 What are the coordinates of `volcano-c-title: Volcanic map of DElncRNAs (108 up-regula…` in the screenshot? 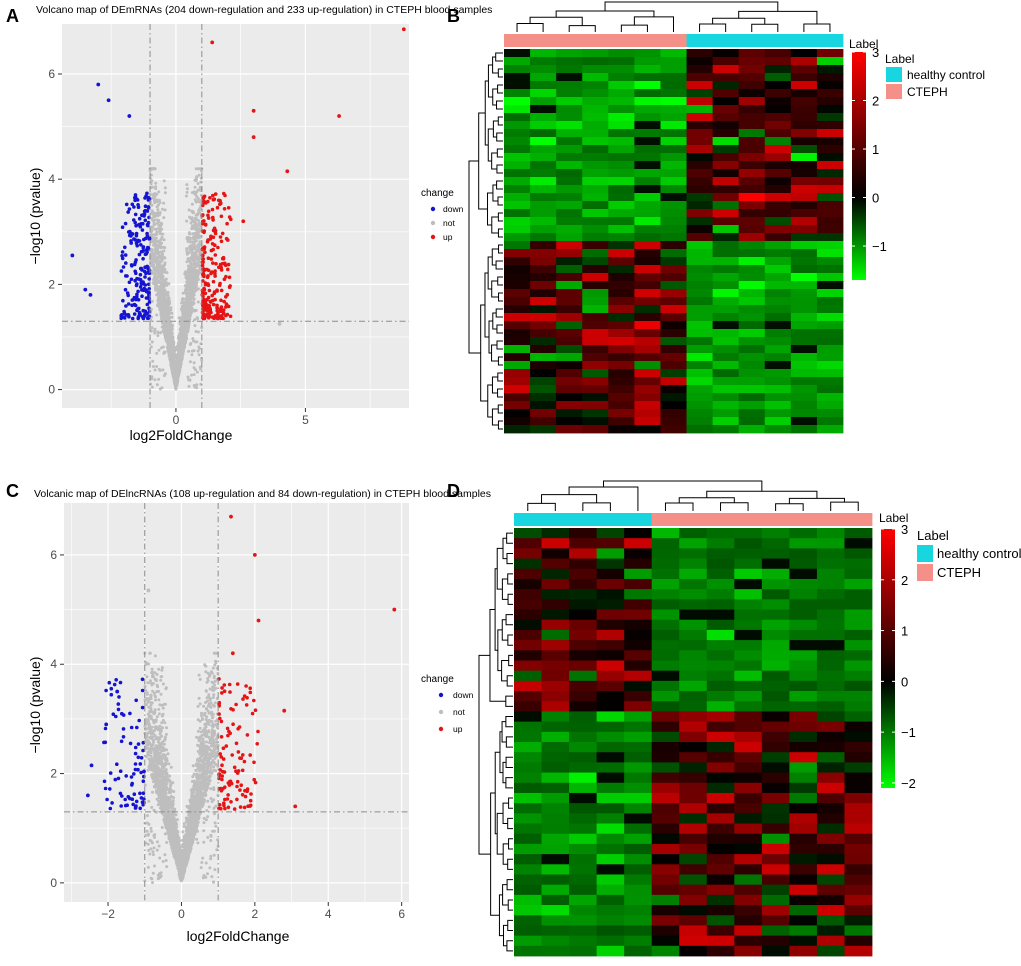 It's located at (262, 494).